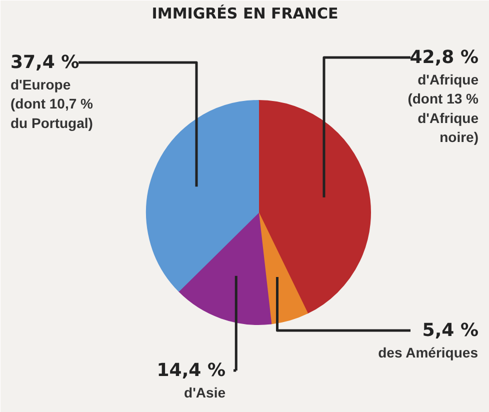  What do you see at coordinates (191, 370) in the screenshot?
I see `data-label: 14,4 %` at bounding box center [191, 370].